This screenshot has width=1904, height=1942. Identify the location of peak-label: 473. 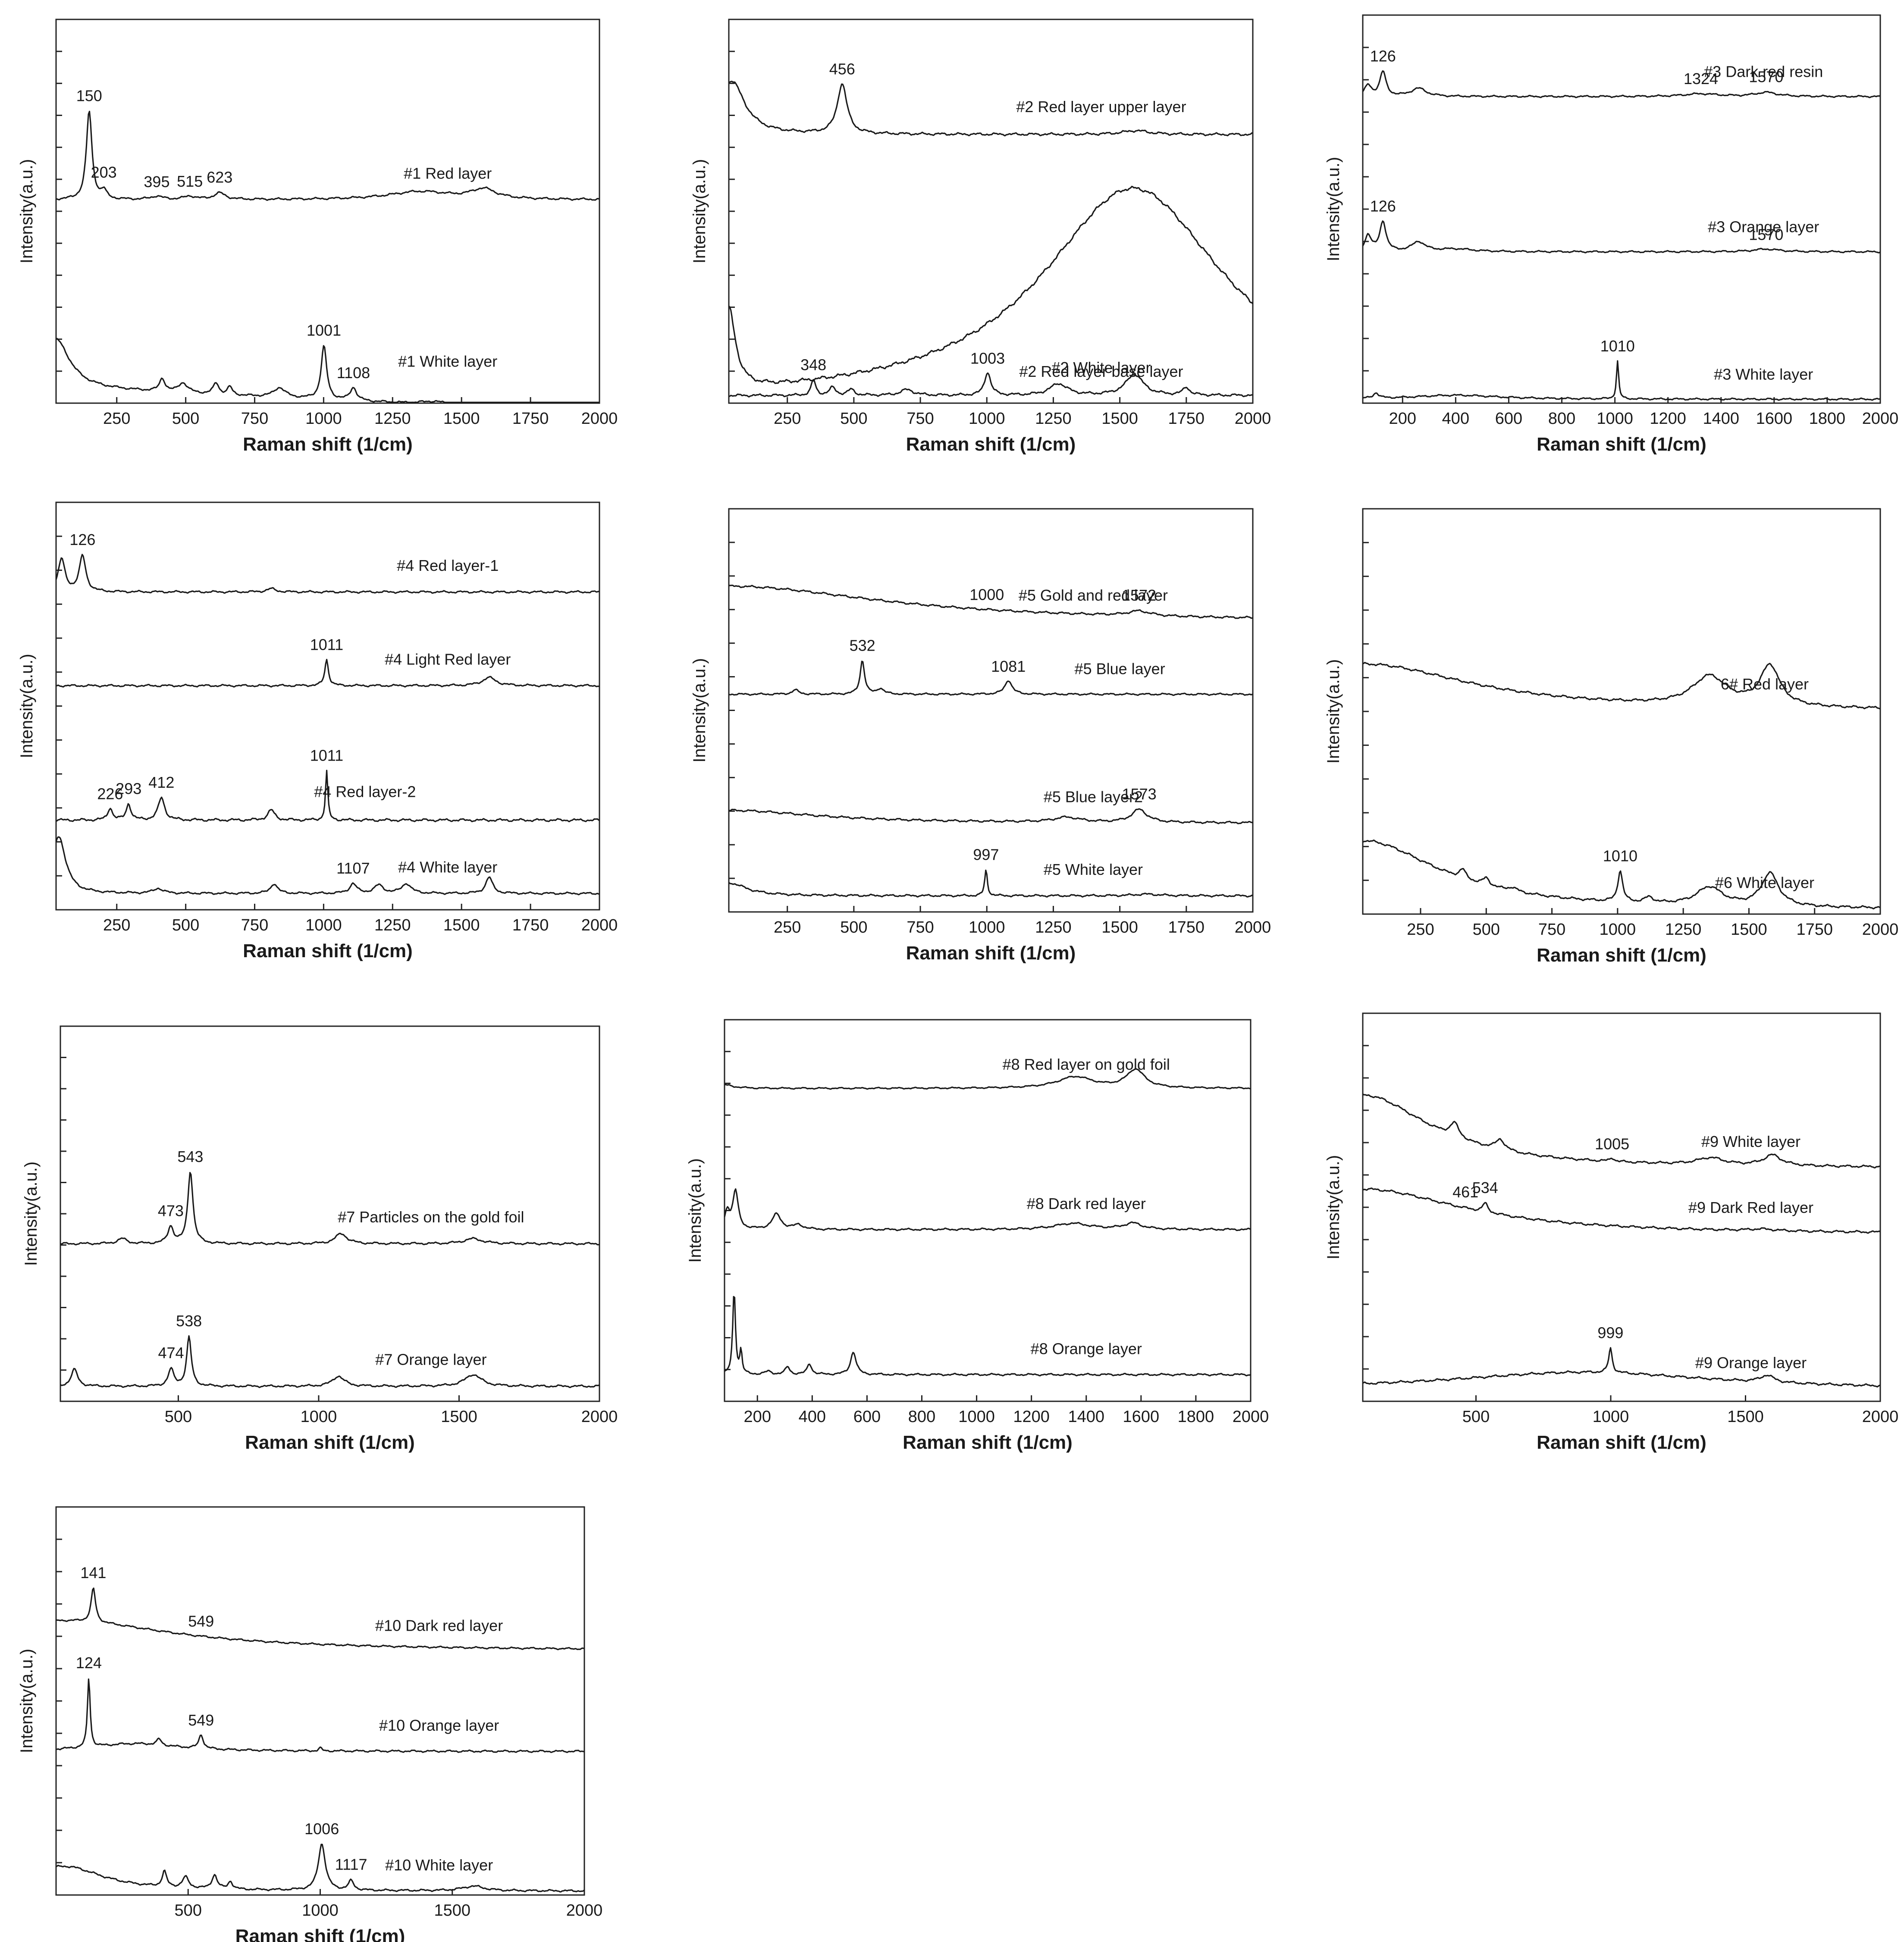
(171, 1210).